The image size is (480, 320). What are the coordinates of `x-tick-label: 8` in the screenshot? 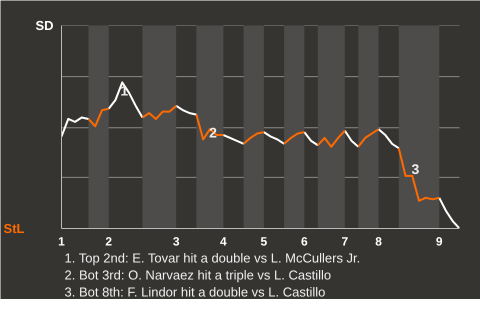 It's located at (378, 241).